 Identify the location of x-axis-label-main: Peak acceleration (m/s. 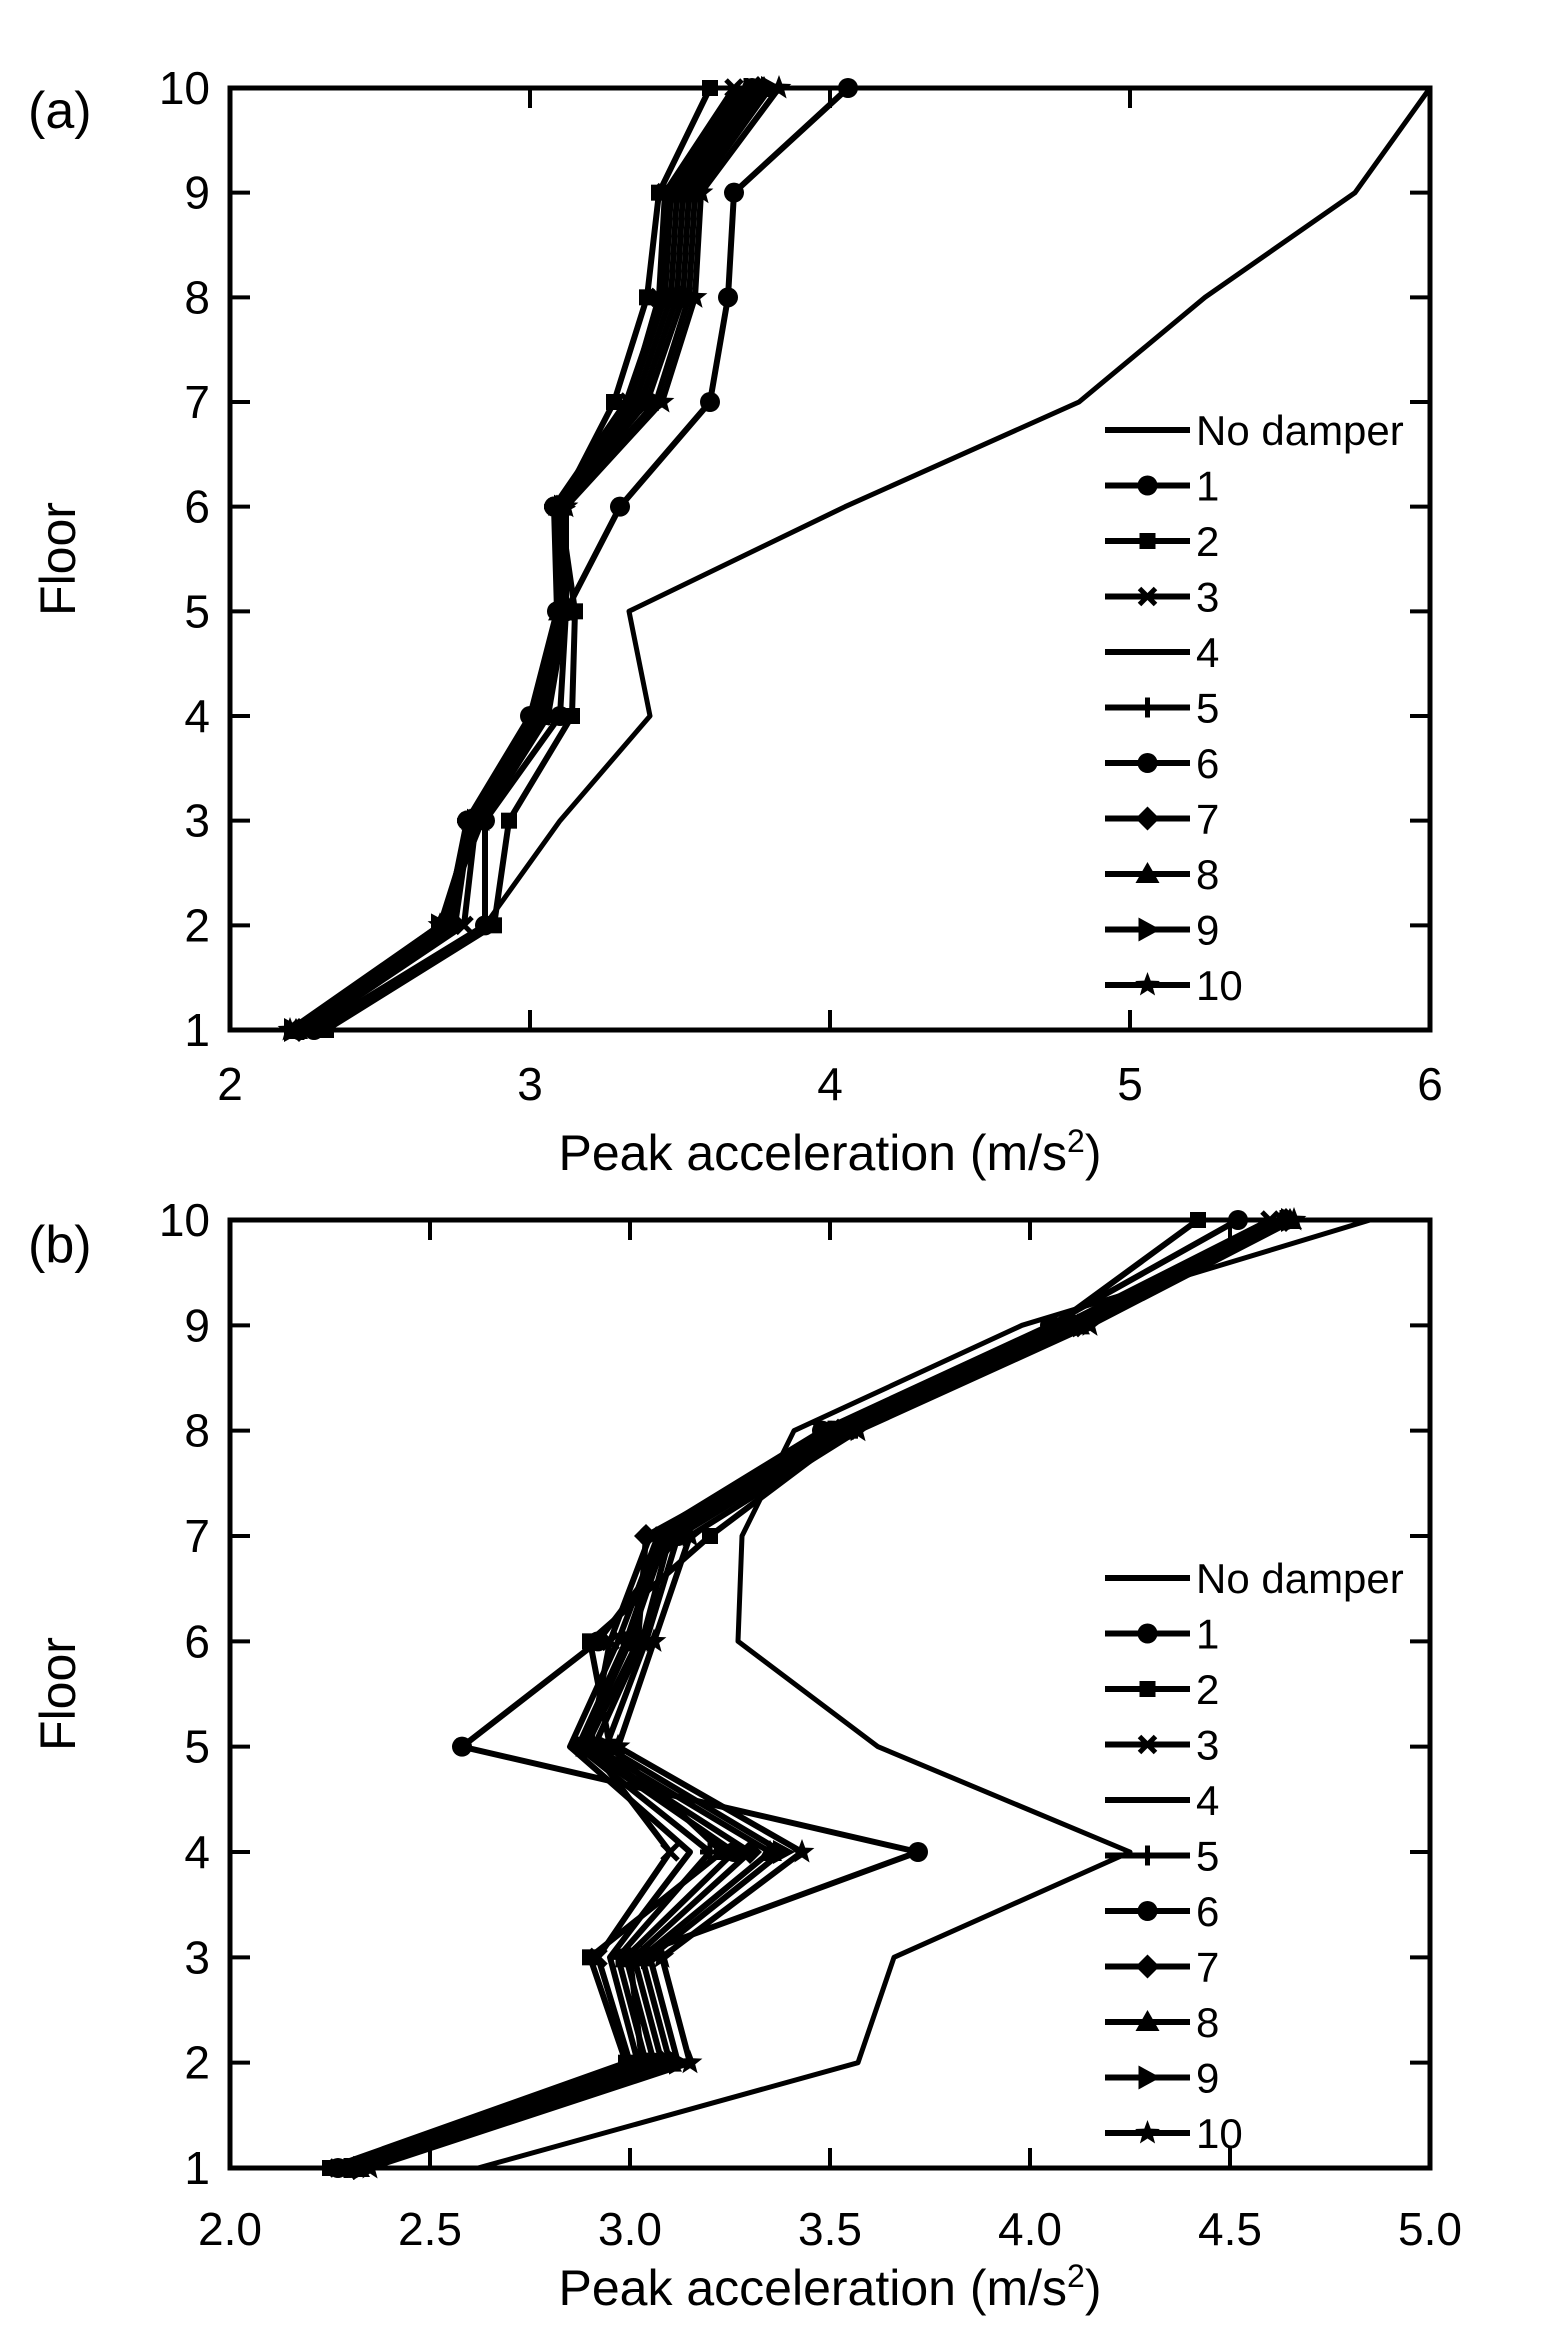
(813, 1153).